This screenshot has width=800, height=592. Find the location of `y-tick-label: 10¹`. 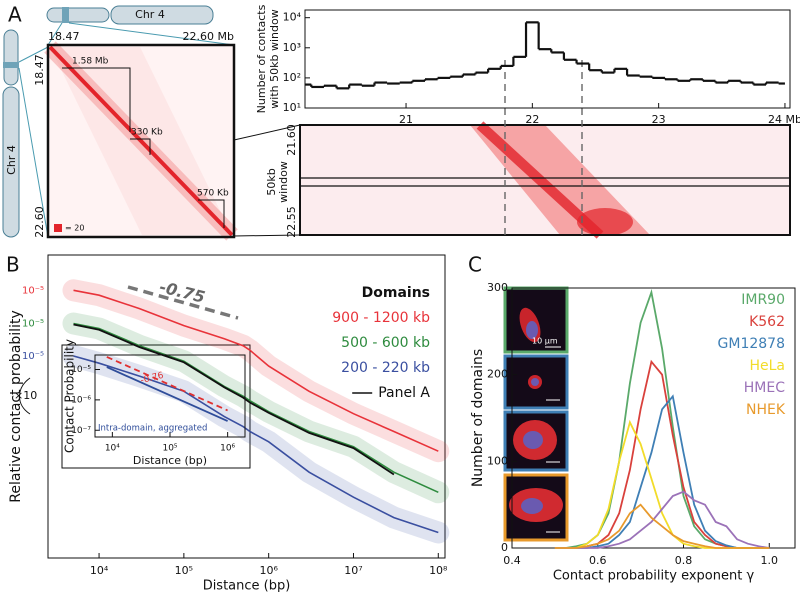

y-tick-label: 10¹ is located at coordinates (292, 107).